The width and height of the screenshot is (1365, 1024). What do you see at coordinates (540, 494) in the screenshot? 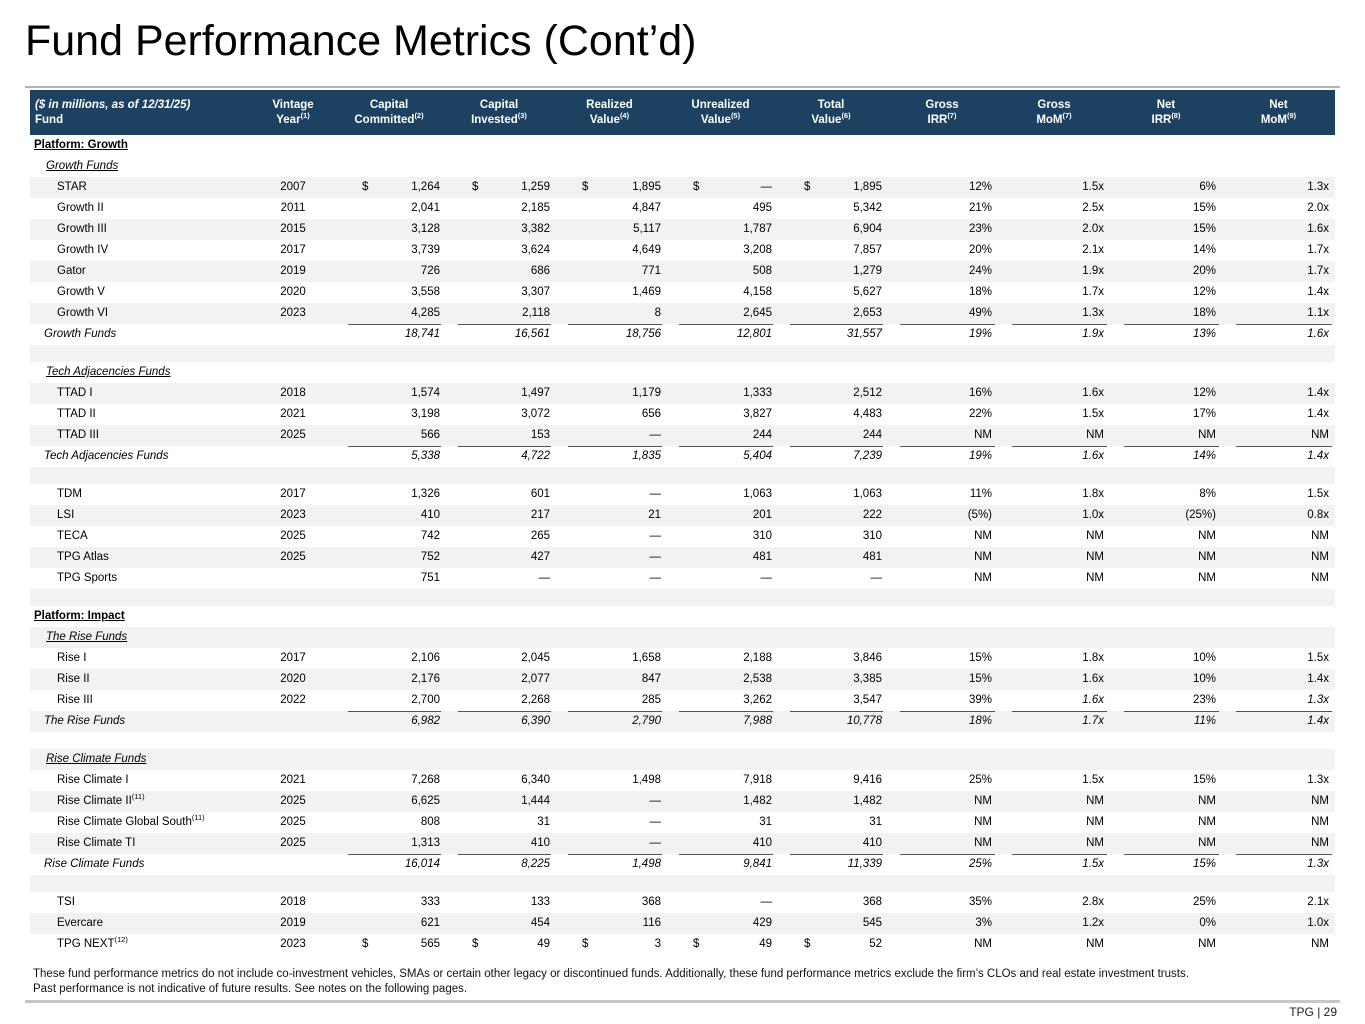
I see `cell-capital-invested: 601` at bounding box center [540, 494].